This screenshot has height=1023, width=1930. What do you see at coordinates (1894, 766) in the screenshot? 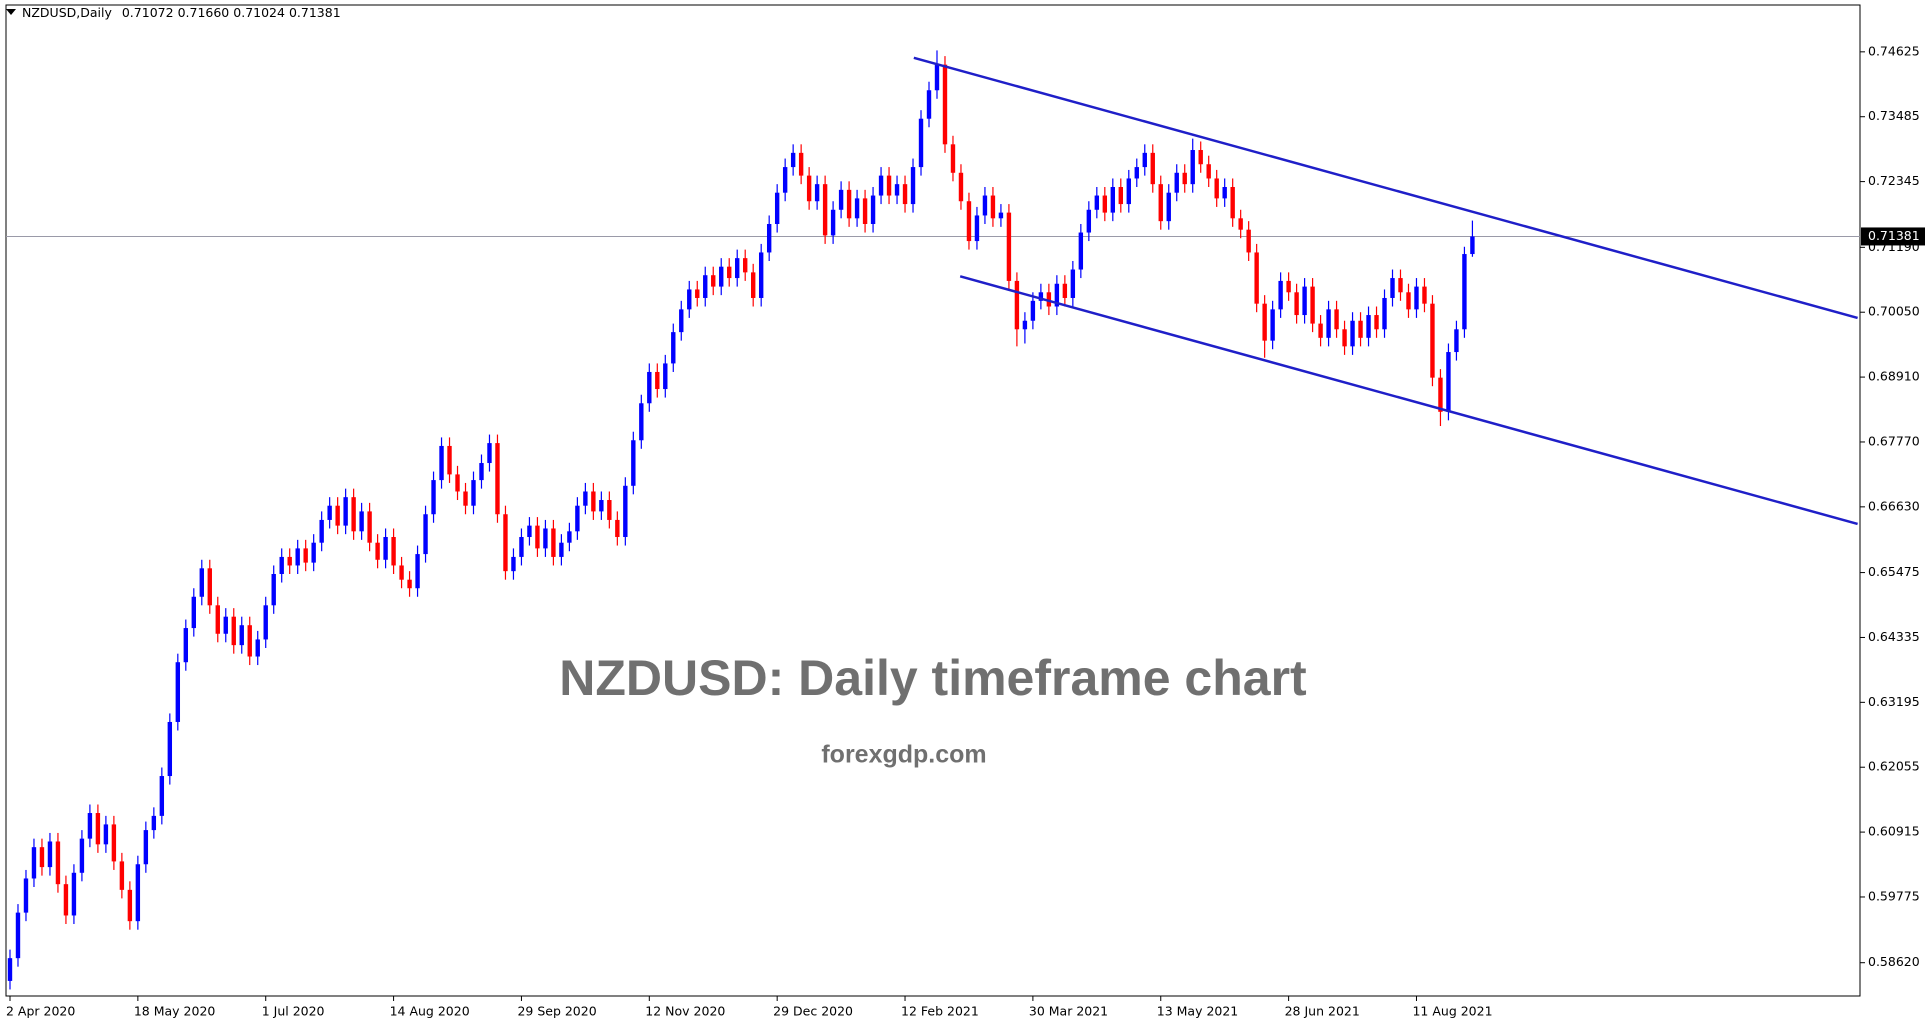
I see `y-tick-label: 0.62055` at bounding box center [1894, 766].